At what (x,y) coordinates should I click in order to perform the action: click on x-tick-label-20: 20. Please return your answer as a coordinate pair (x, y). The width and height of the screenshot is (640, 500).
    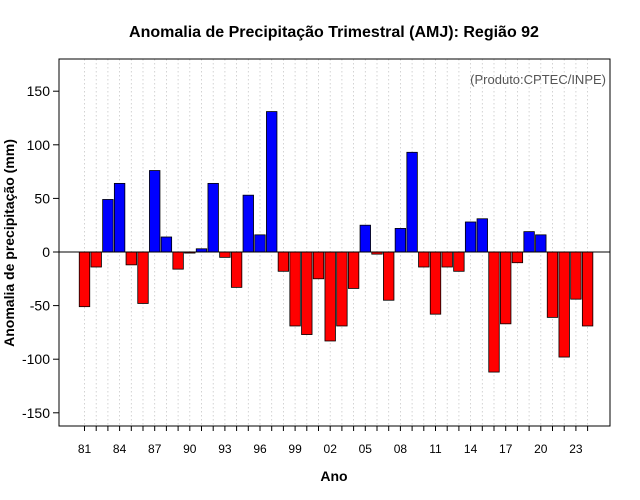
    Looking at the image, I should click on (541, 449).